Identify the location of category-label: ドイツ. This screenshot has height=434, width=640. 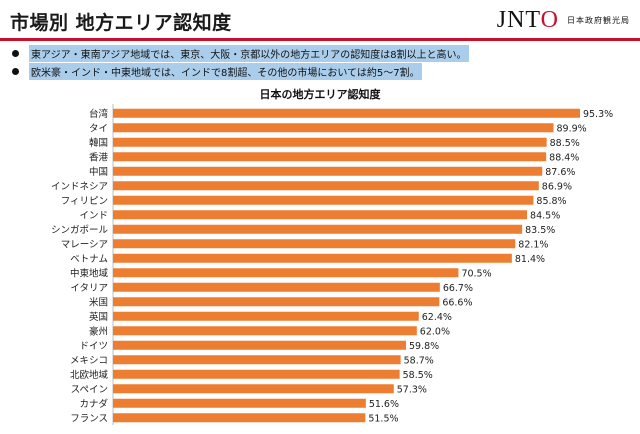
(93, 346).